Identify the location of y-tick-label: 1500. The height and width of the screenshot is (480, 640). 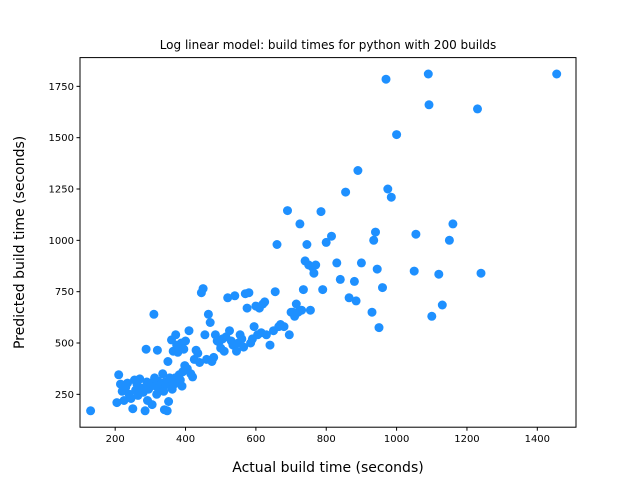
(61, 138).